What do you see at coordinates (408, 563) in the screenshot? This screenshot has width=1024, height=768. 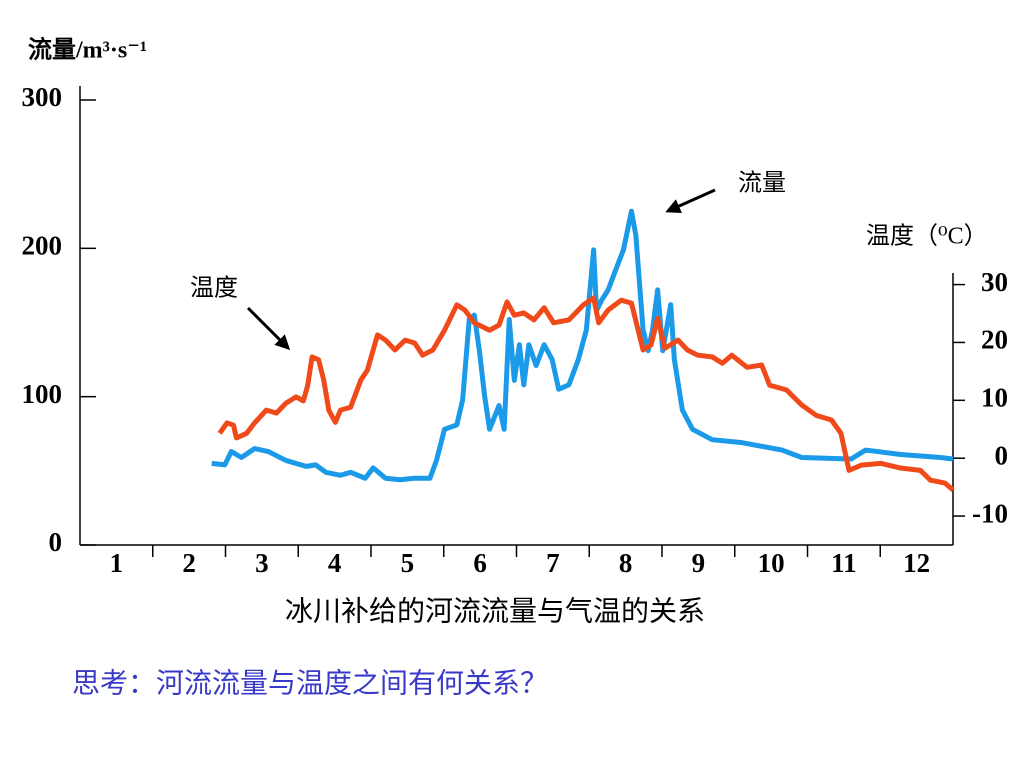 I see `x-tick-label: 5` at bounding box center [408, 563].